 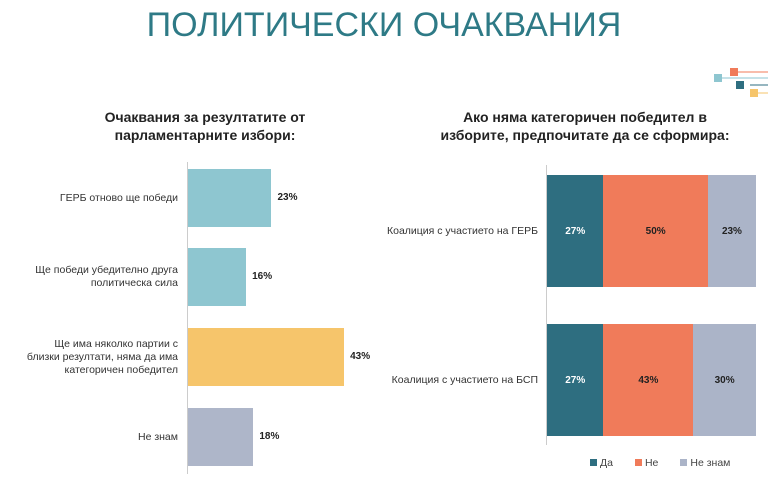 I want to click on logo-icon, so click(x=741, y=82).